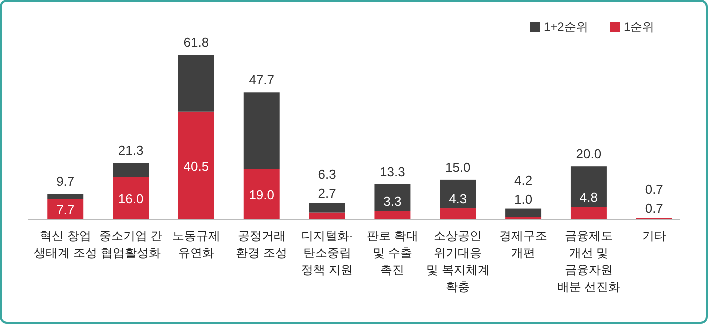 The image size is (720, 334). What do you see at coordinates (639, 27) in the screenshot?
I see `legend-label: 1순위` at bounding box center [639, 27].